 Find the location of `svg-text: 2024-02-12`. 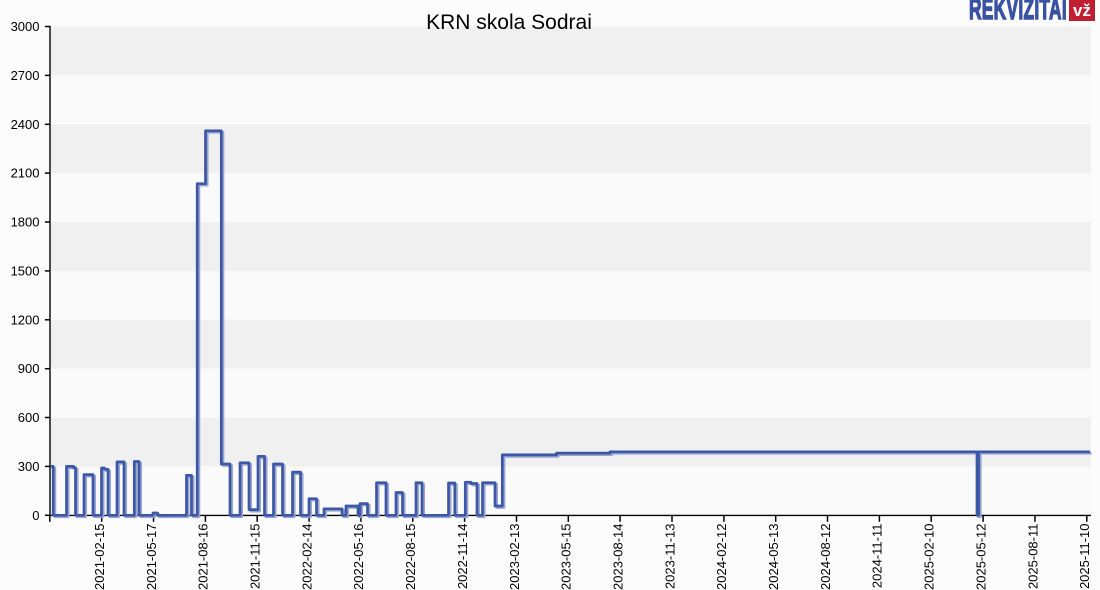

svg-text: 2024-02-12 is located at coordinates (721, 557).